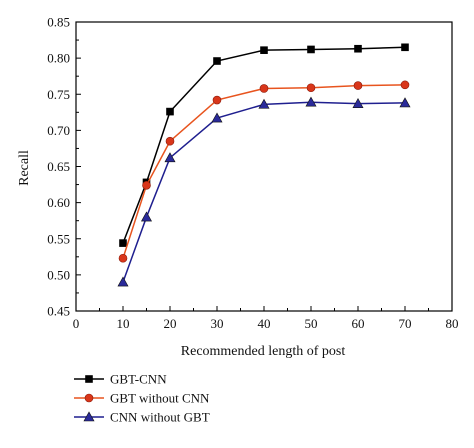  Describe the element at coordinates (58, 94) in the screenshot. I see `y-tick-label: 0.75` at that location.